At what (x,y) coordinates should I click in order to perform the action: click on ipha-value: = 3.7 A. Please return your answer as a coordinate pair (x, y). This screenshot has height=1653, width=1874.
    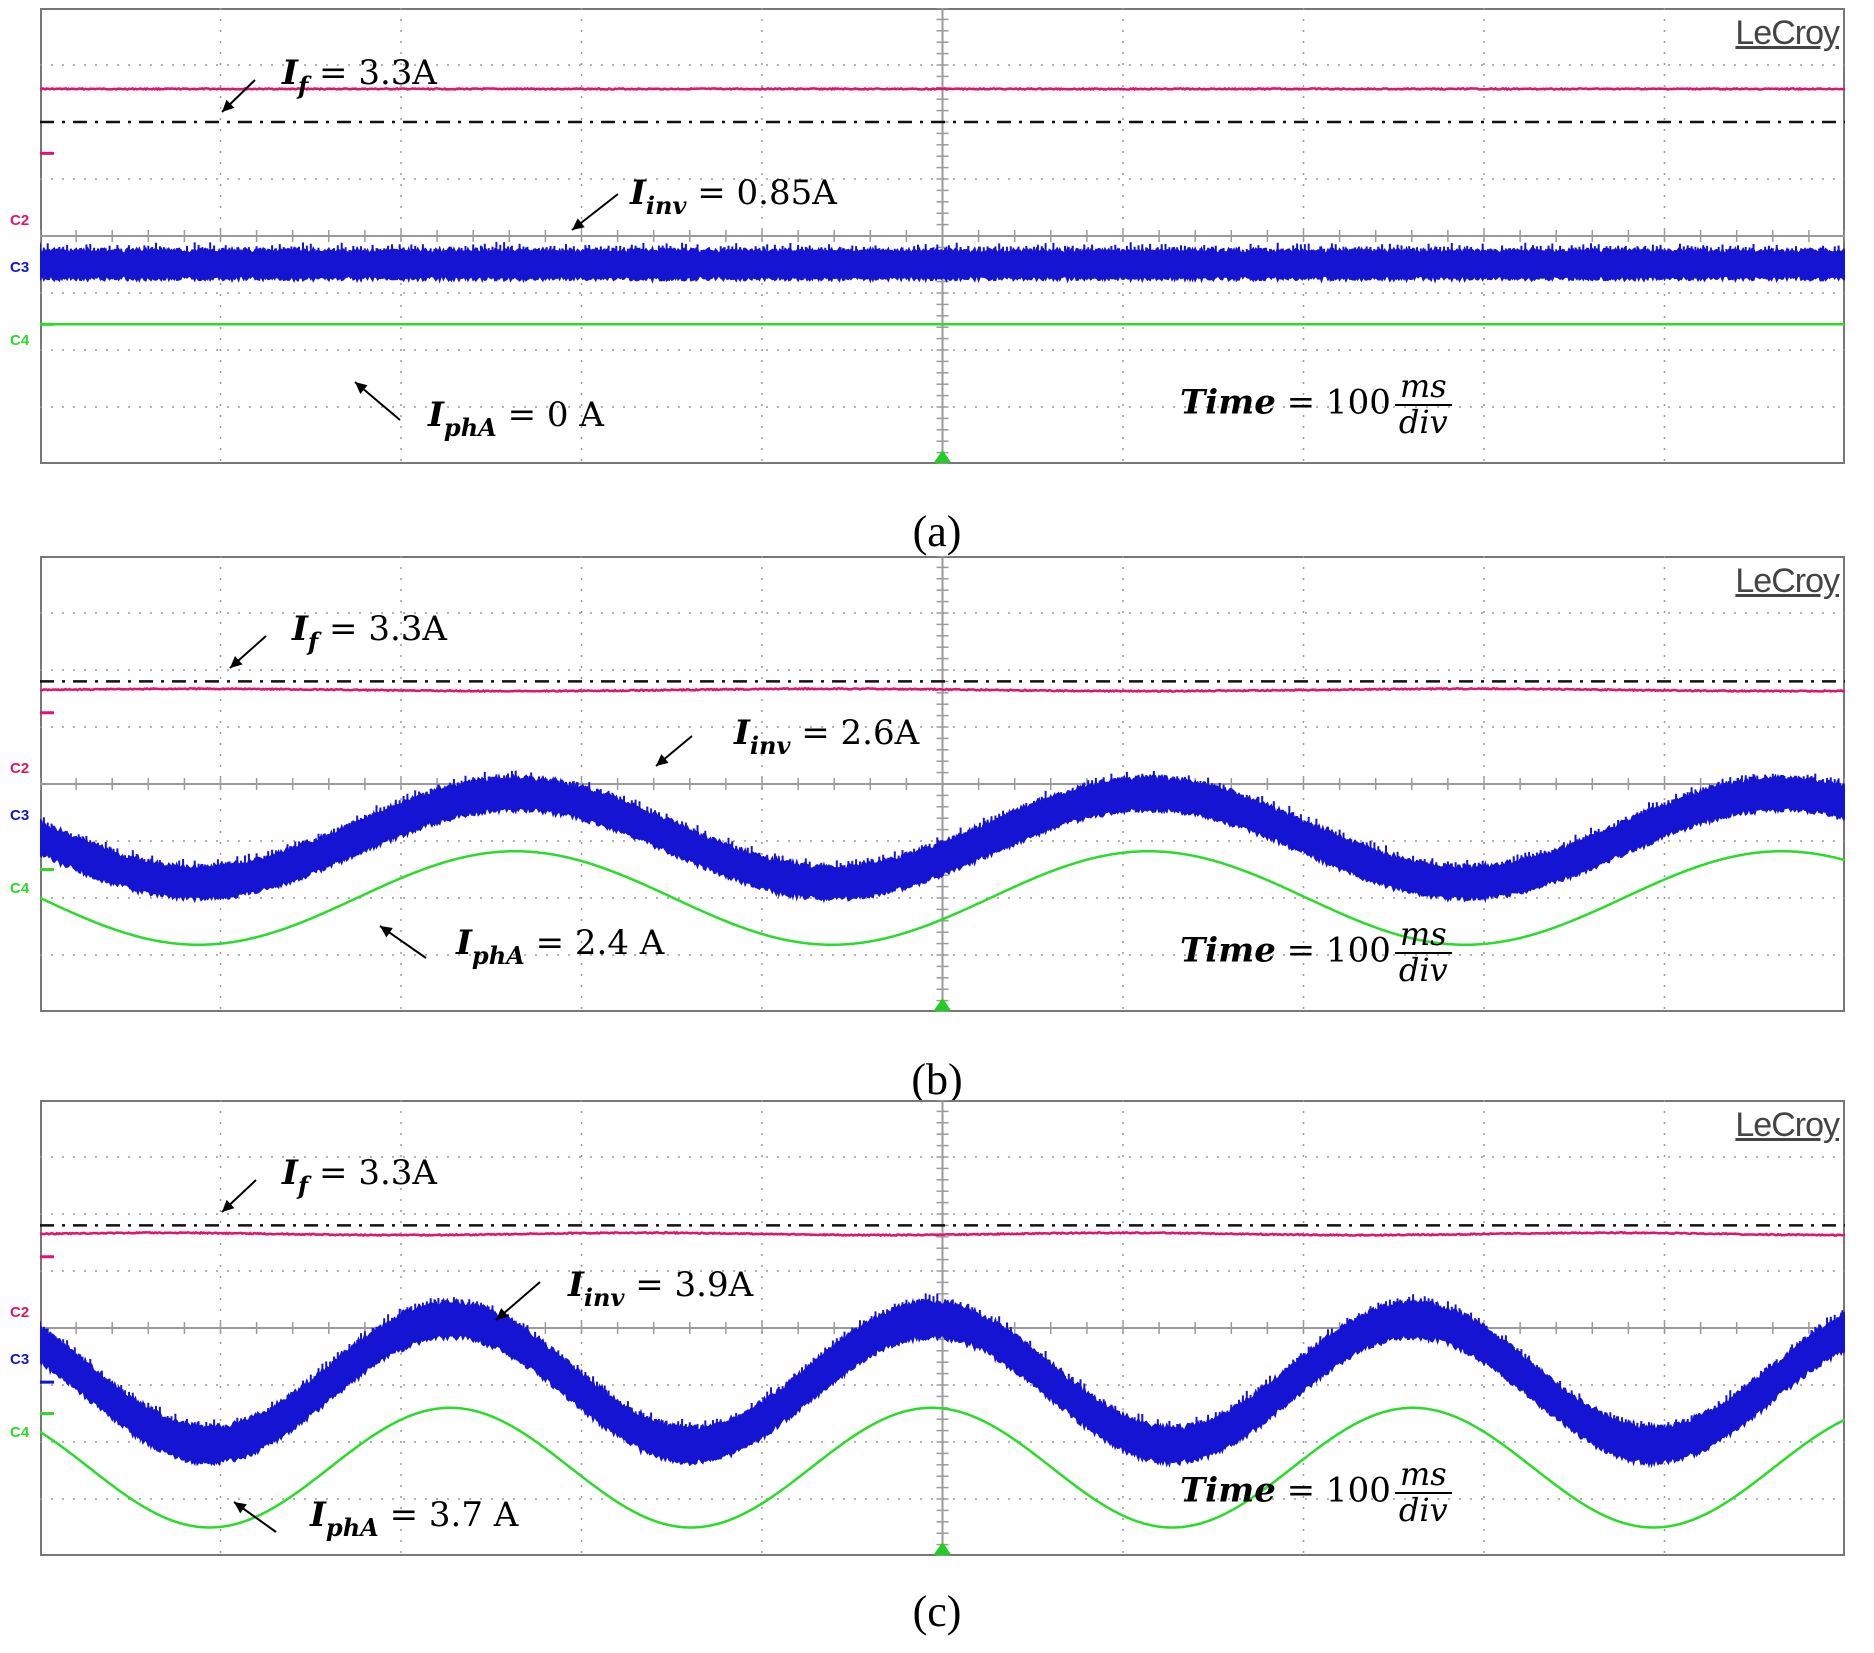
    Looking at the image, I should click on (454, 1515).